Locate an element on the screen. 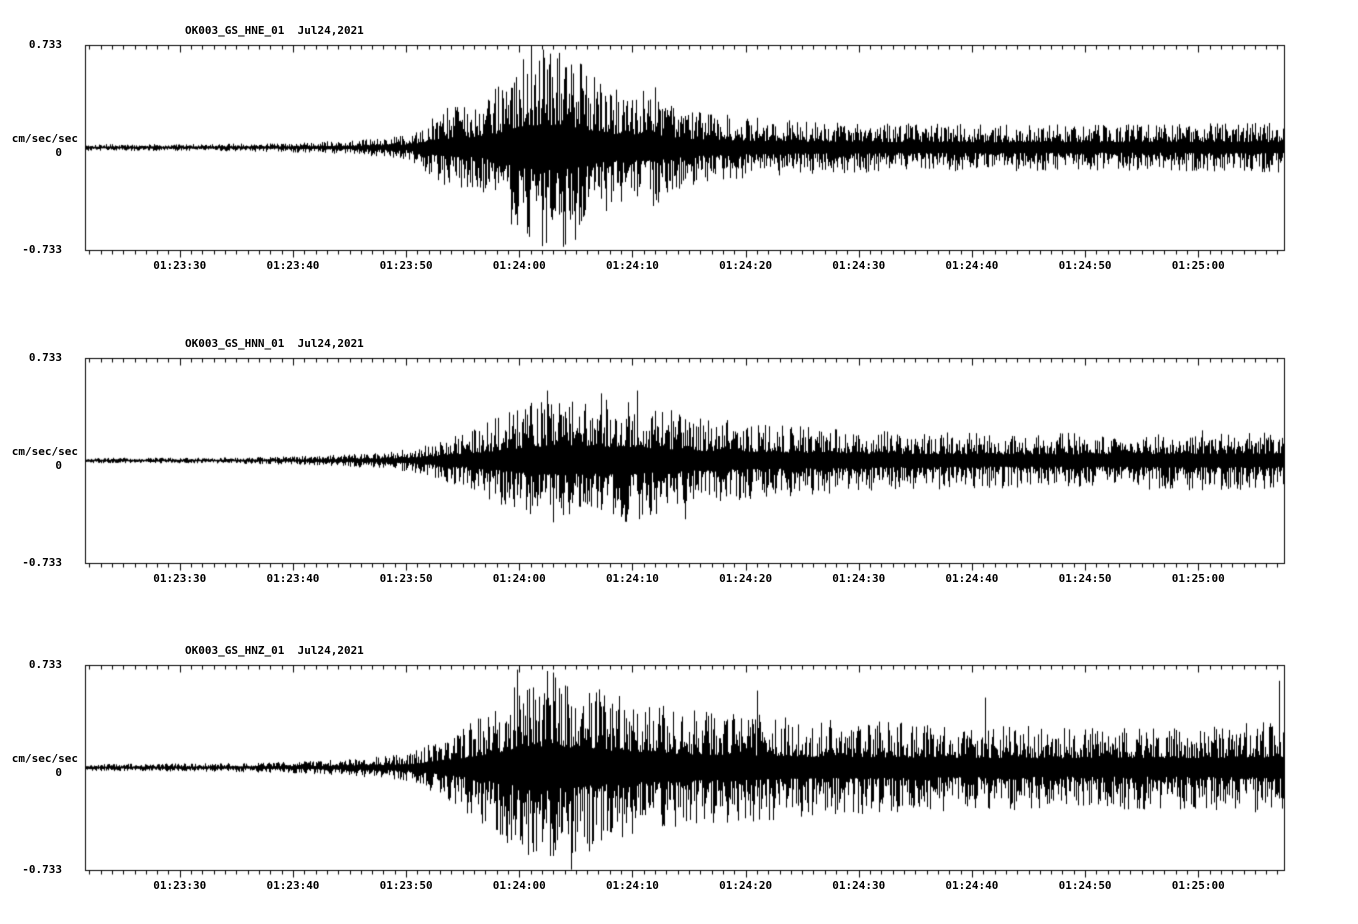 The width and height of the screenshot is (1358, 924). plot-title-hnn: OK003_GS_HNN_01 Jul24,2021 is located at coordinates (274, 343).